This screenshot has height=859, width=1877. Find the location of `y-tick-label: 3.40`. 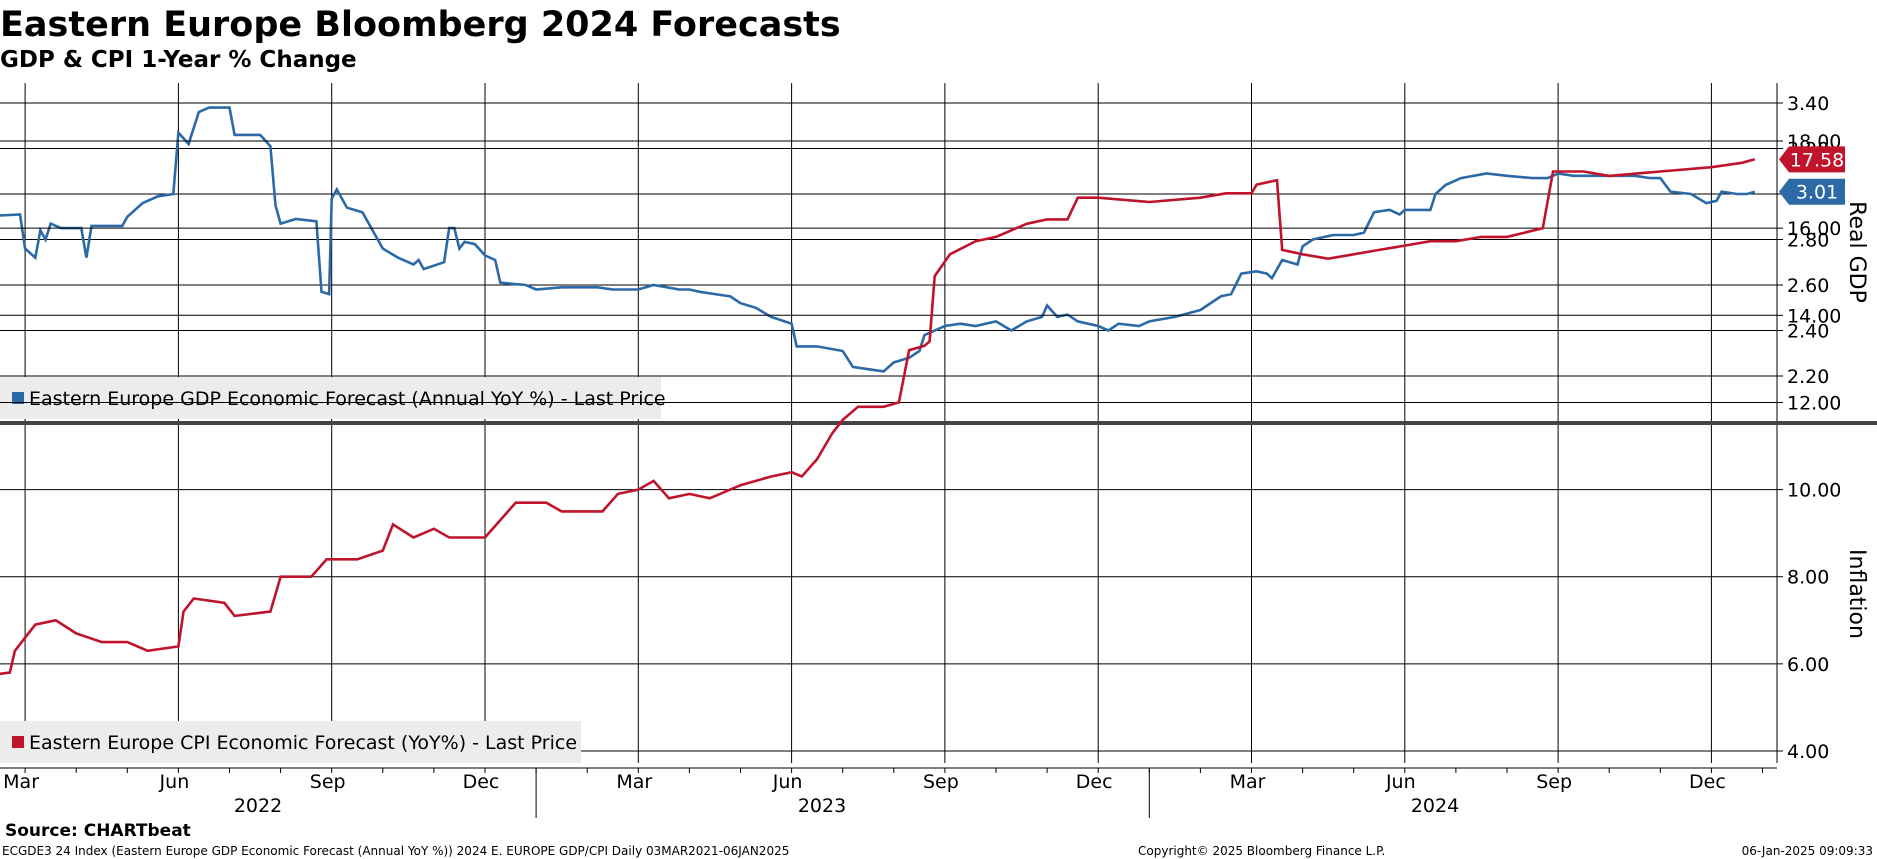

y-tick-label: 3.40 is located at coordinates (1808, 104).